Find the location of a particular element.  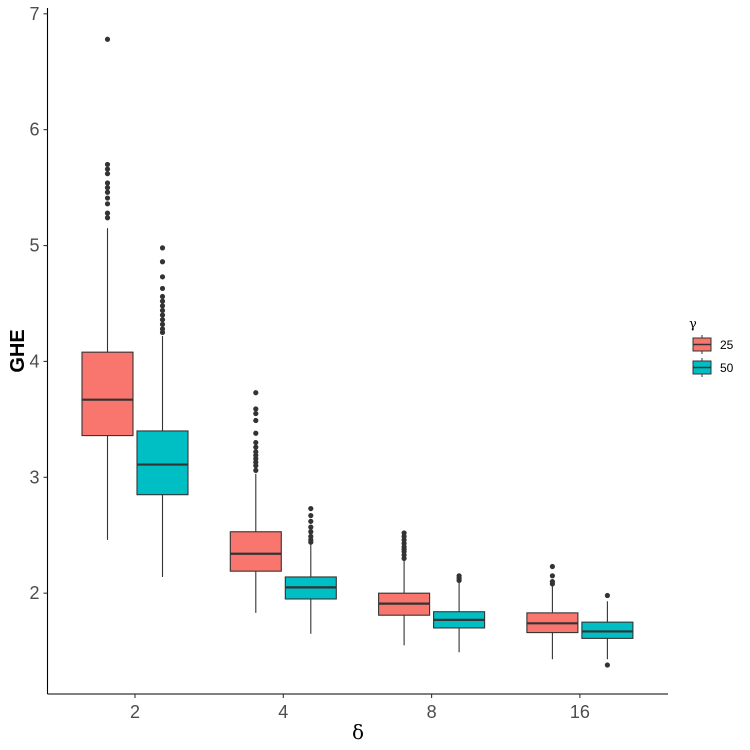

legend: γ 25 50 is located at coordinates (711, 347).